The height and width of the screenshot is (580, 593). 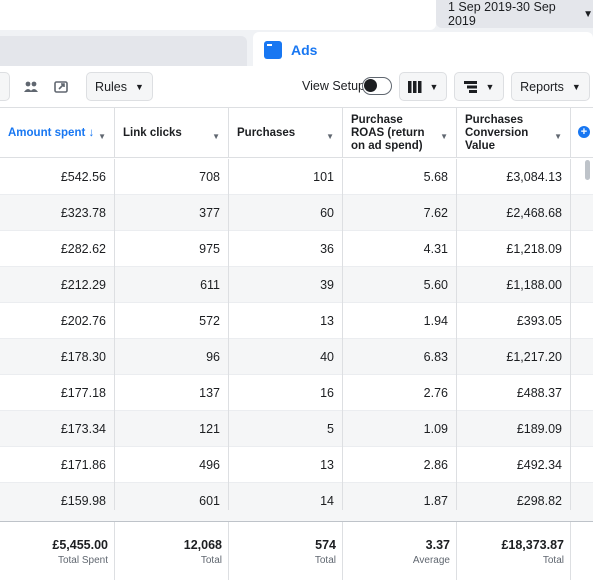 I want to click on column-header-link-clicks: Link clicks ▼, so click(x=172, y=133).